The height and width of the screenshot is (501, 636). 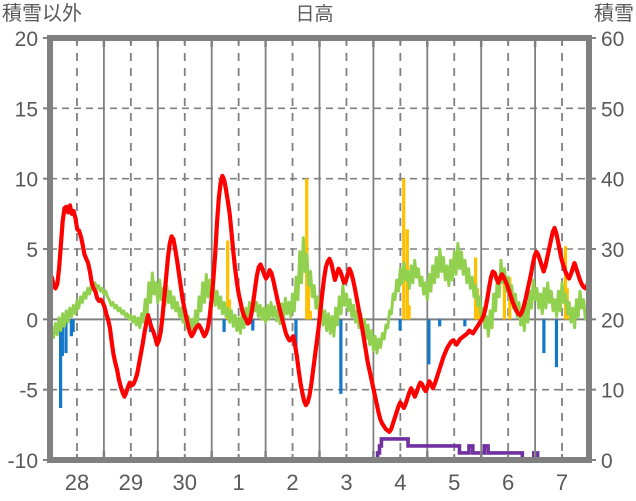 I want to click on line-snow-depth, so click(x=319, y=448).